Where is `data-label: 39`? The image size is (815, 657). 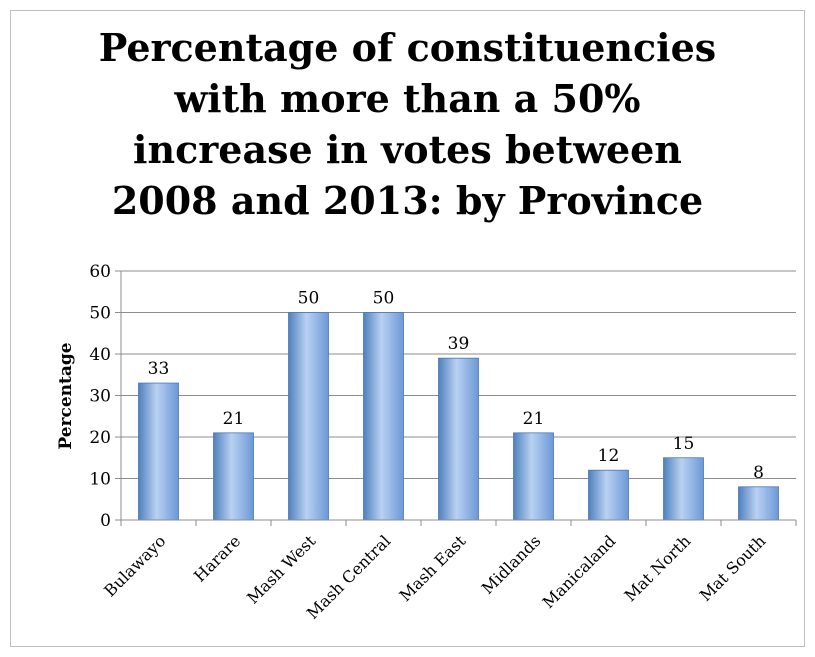
data-label: 39 is located at coordinates (459, 344).